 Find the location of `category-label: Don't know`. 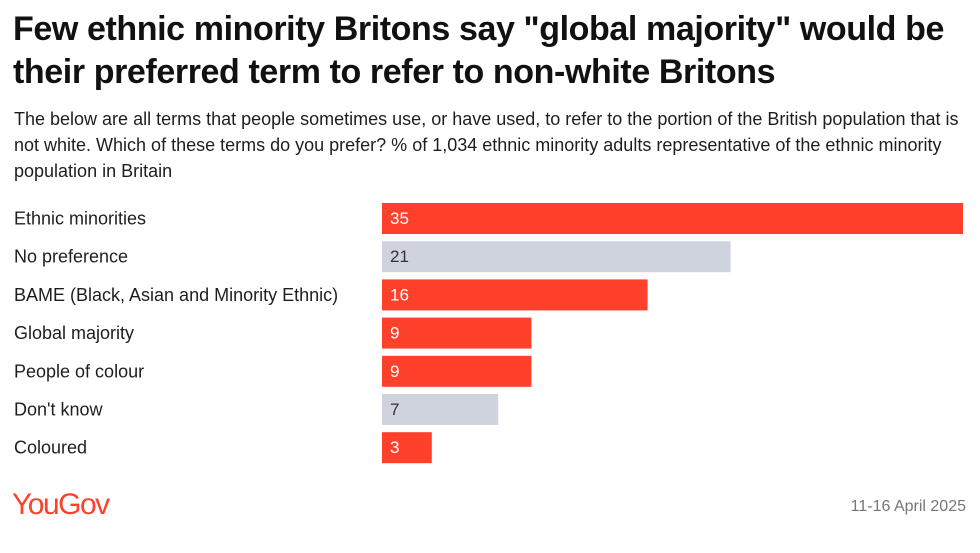

category-label: Don't know is located at coordinates (58, 410).